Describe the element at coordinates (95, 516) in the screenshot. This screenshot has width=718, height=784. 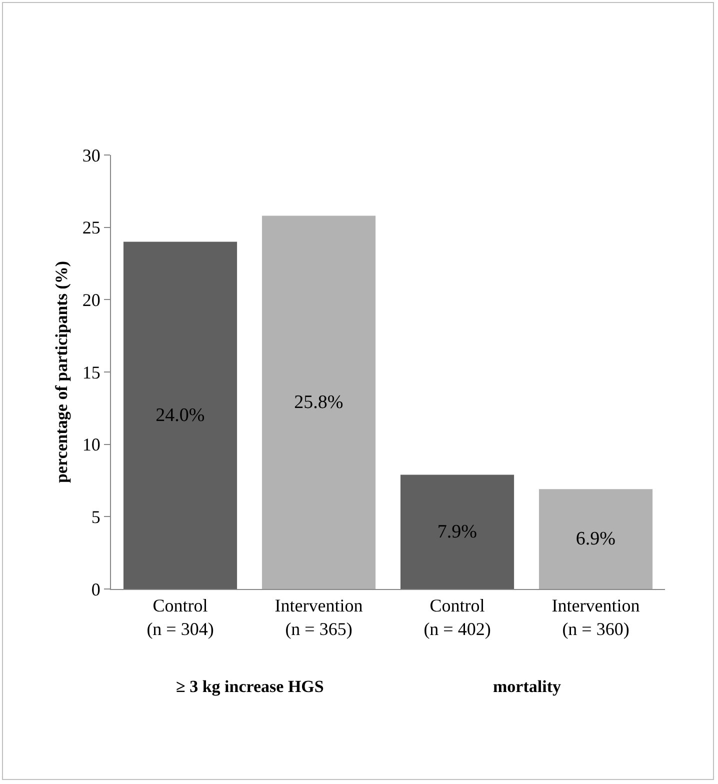
I see `y-tick-label: 5` at that location.